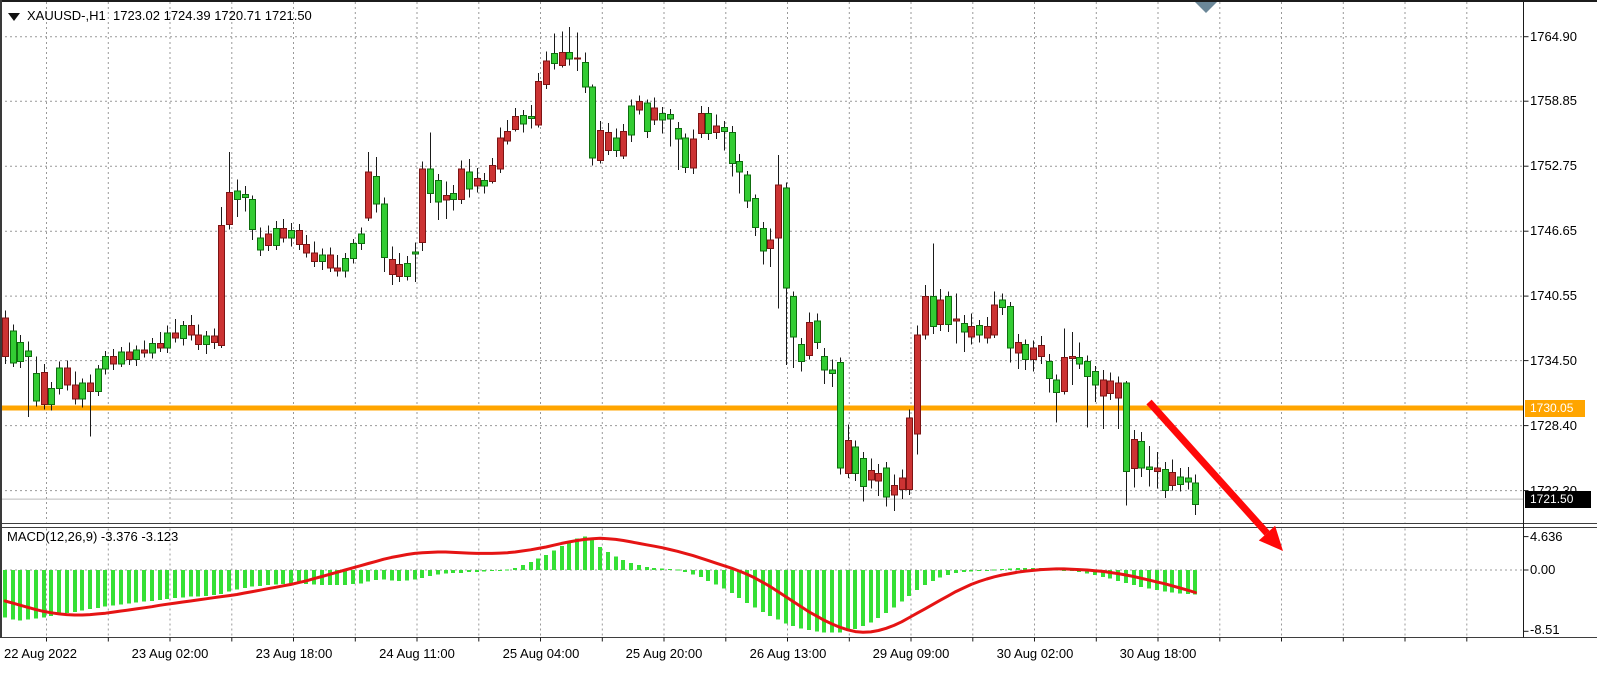 Image resolution: width=1597 pixels, height=675 pixels. I want to click on macd-indicator-label: MACD(12,26,9) -3.376 -3.123, so click(93, 536).